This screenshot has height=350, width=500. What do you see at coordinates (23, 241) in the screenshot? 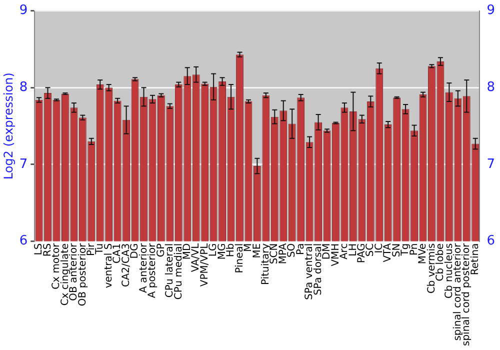
I see `y-tick-label: 6` at bounding box center [23, 241].